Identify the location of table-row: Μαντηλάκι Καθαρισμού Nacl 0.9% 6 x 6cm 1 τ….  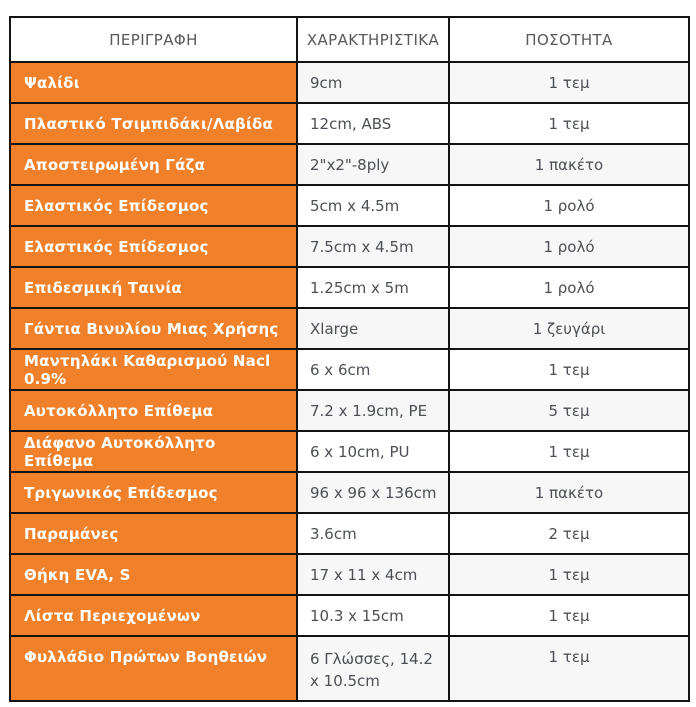
(349, 369).